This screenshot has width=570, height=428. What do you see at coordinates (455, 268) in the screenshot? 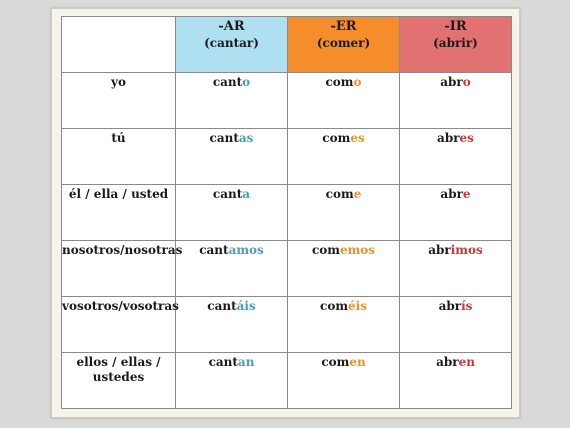
I see `ir-form-cell: abrimos` at bounding box center [455, 268].